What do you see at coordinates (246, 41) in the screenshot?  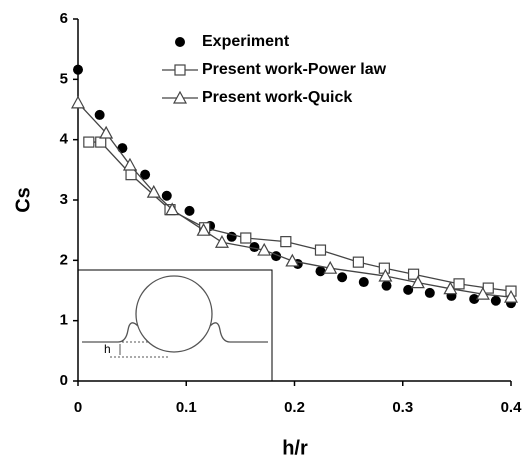 I see `legend-label: Experiment` at bounding box center [246, 41].